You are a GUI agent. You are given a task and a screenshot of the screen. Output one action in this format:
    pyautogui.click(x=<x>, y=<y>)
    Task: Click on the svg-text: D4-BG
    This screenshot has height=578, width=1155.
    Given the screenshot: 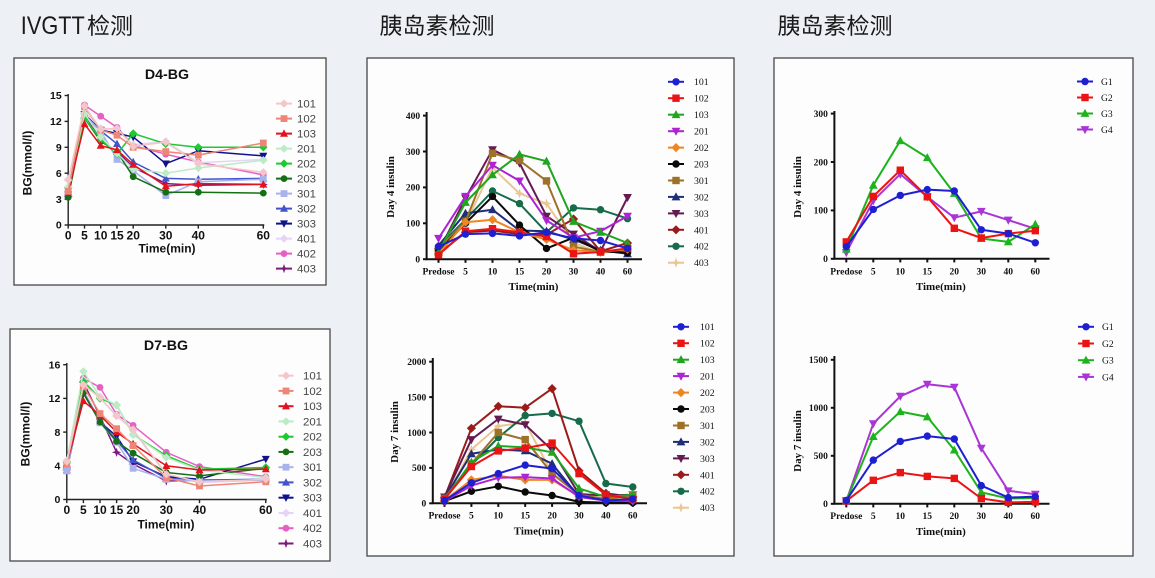 What is the action you would take?
    pyautogui.click(x=167, y=75)
    